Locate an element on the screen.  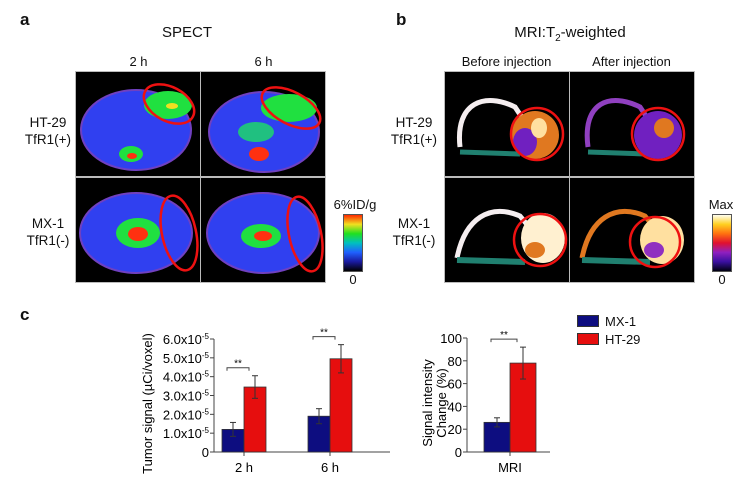
spect-image-ht29-6h is located at coordinates (263, 124).